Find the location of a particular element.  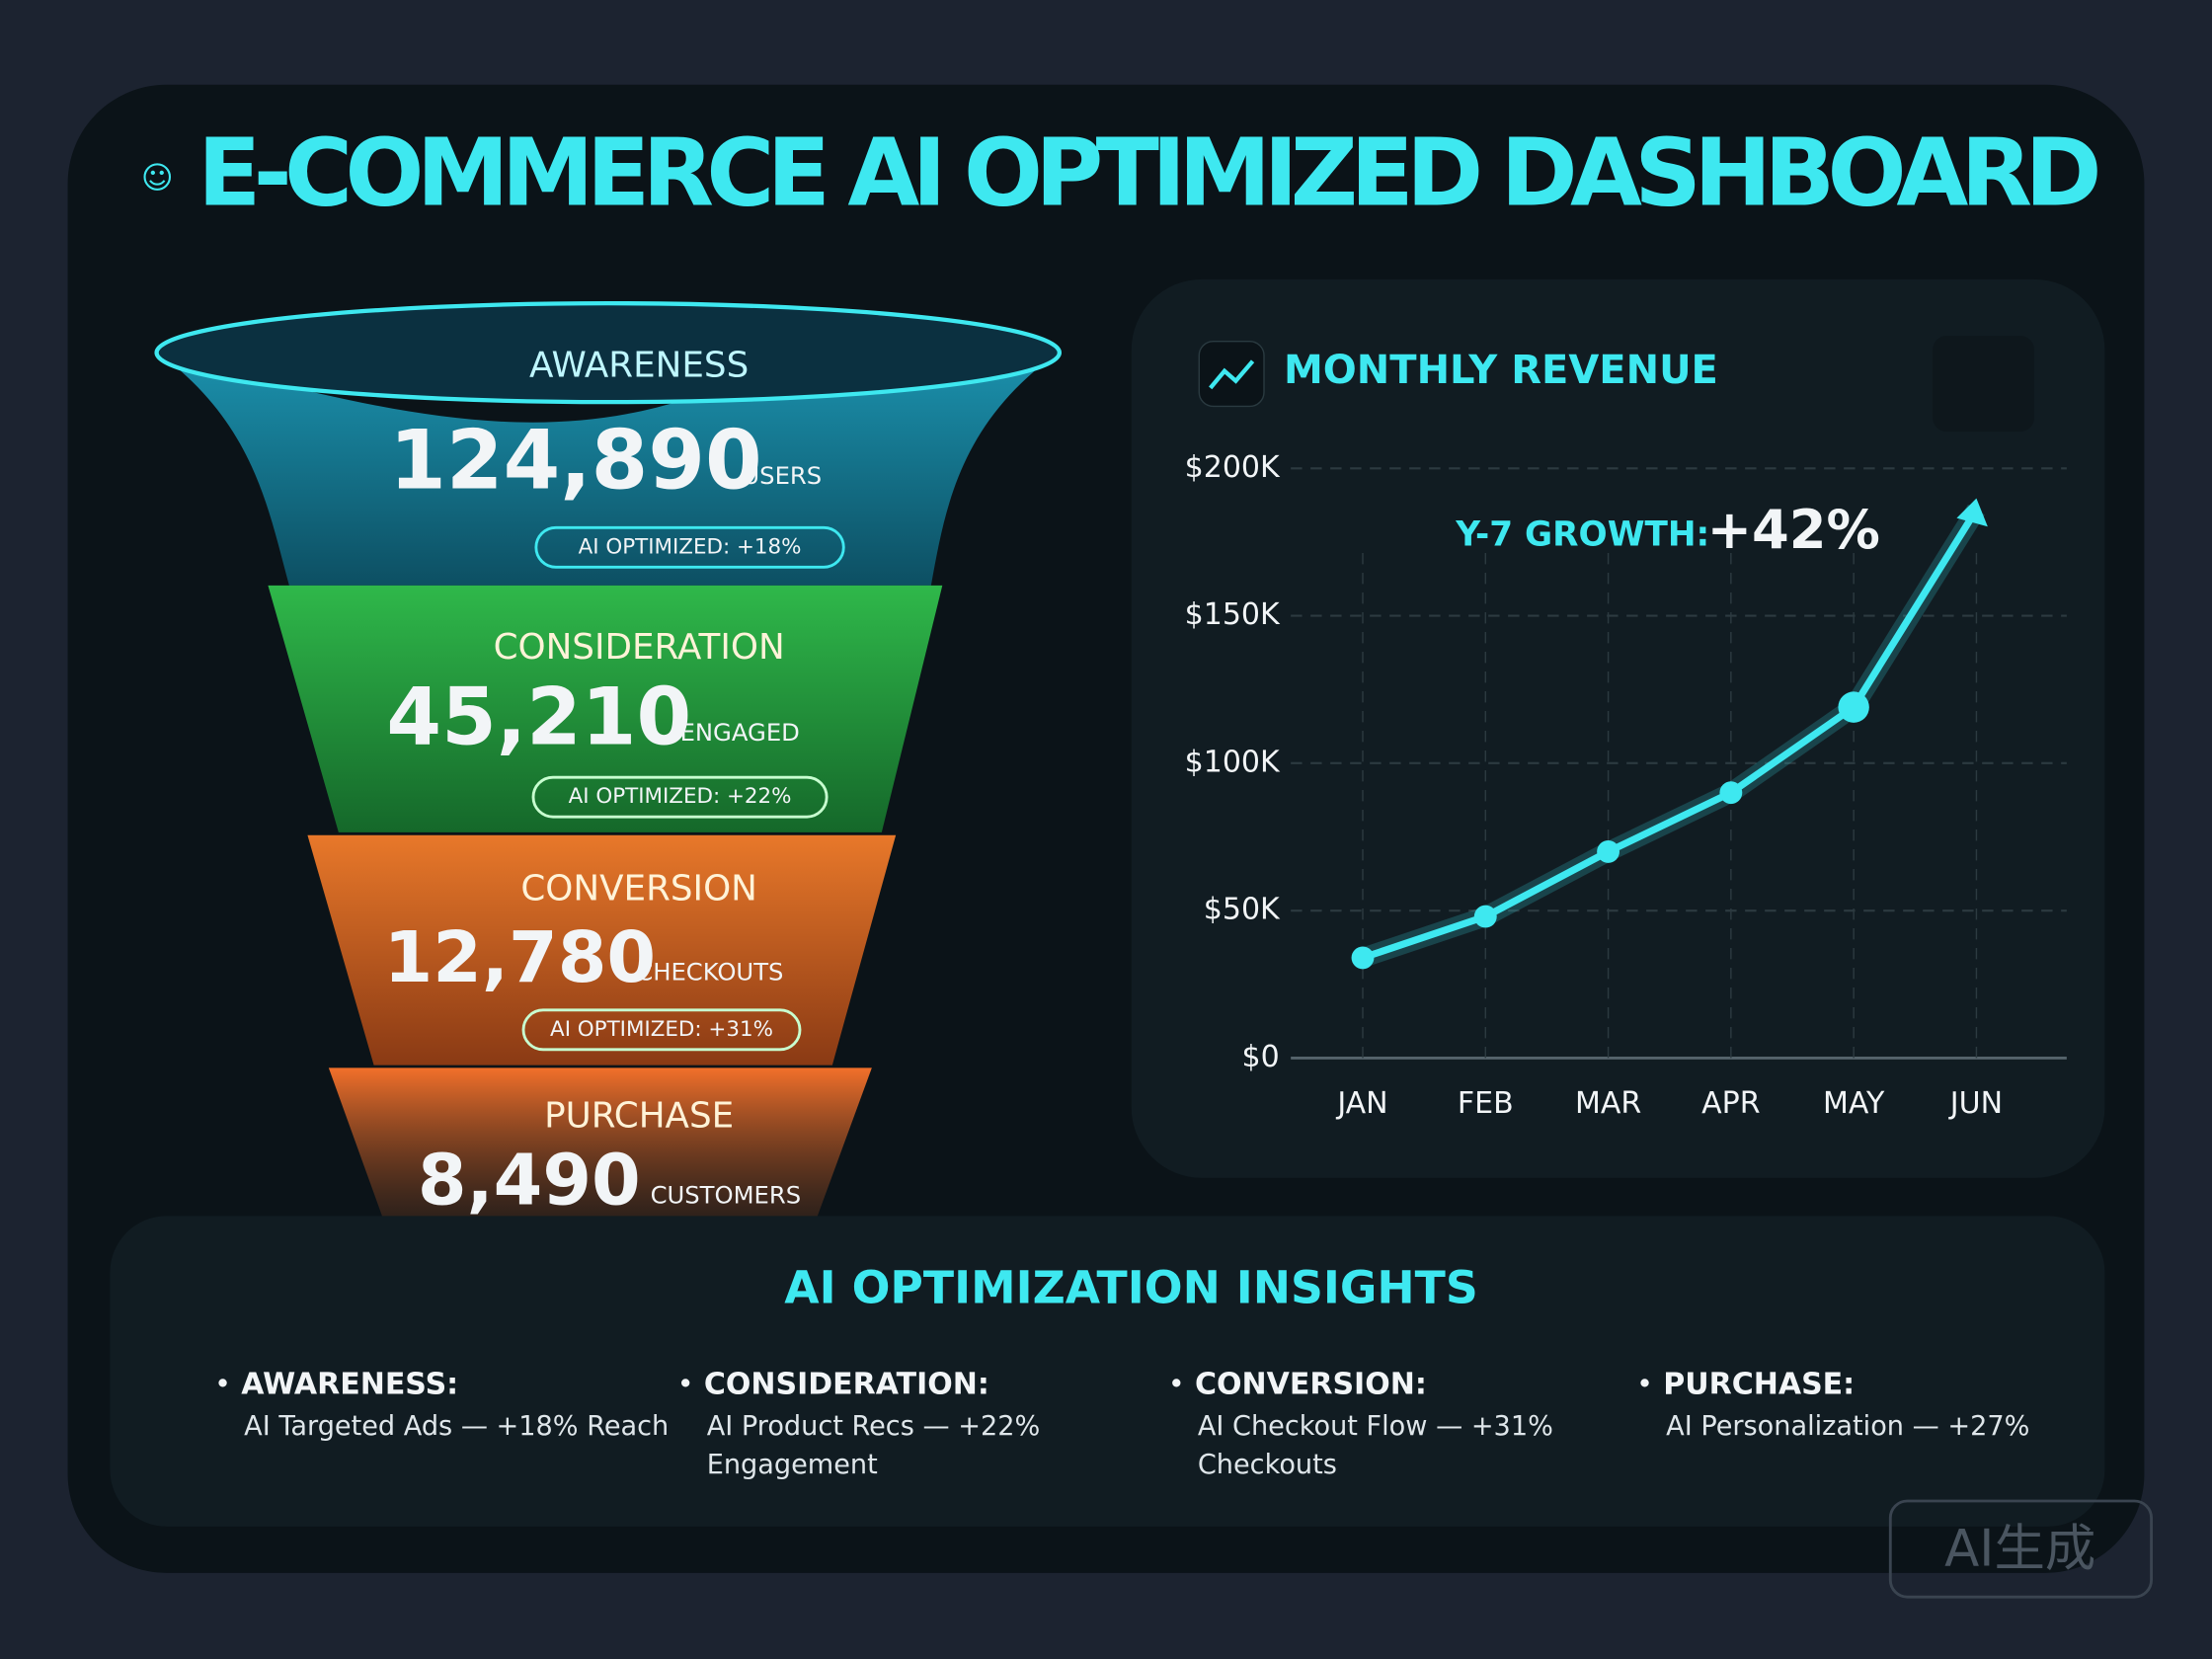

funnel-stage-consideration is located at coordinates (606, 709).